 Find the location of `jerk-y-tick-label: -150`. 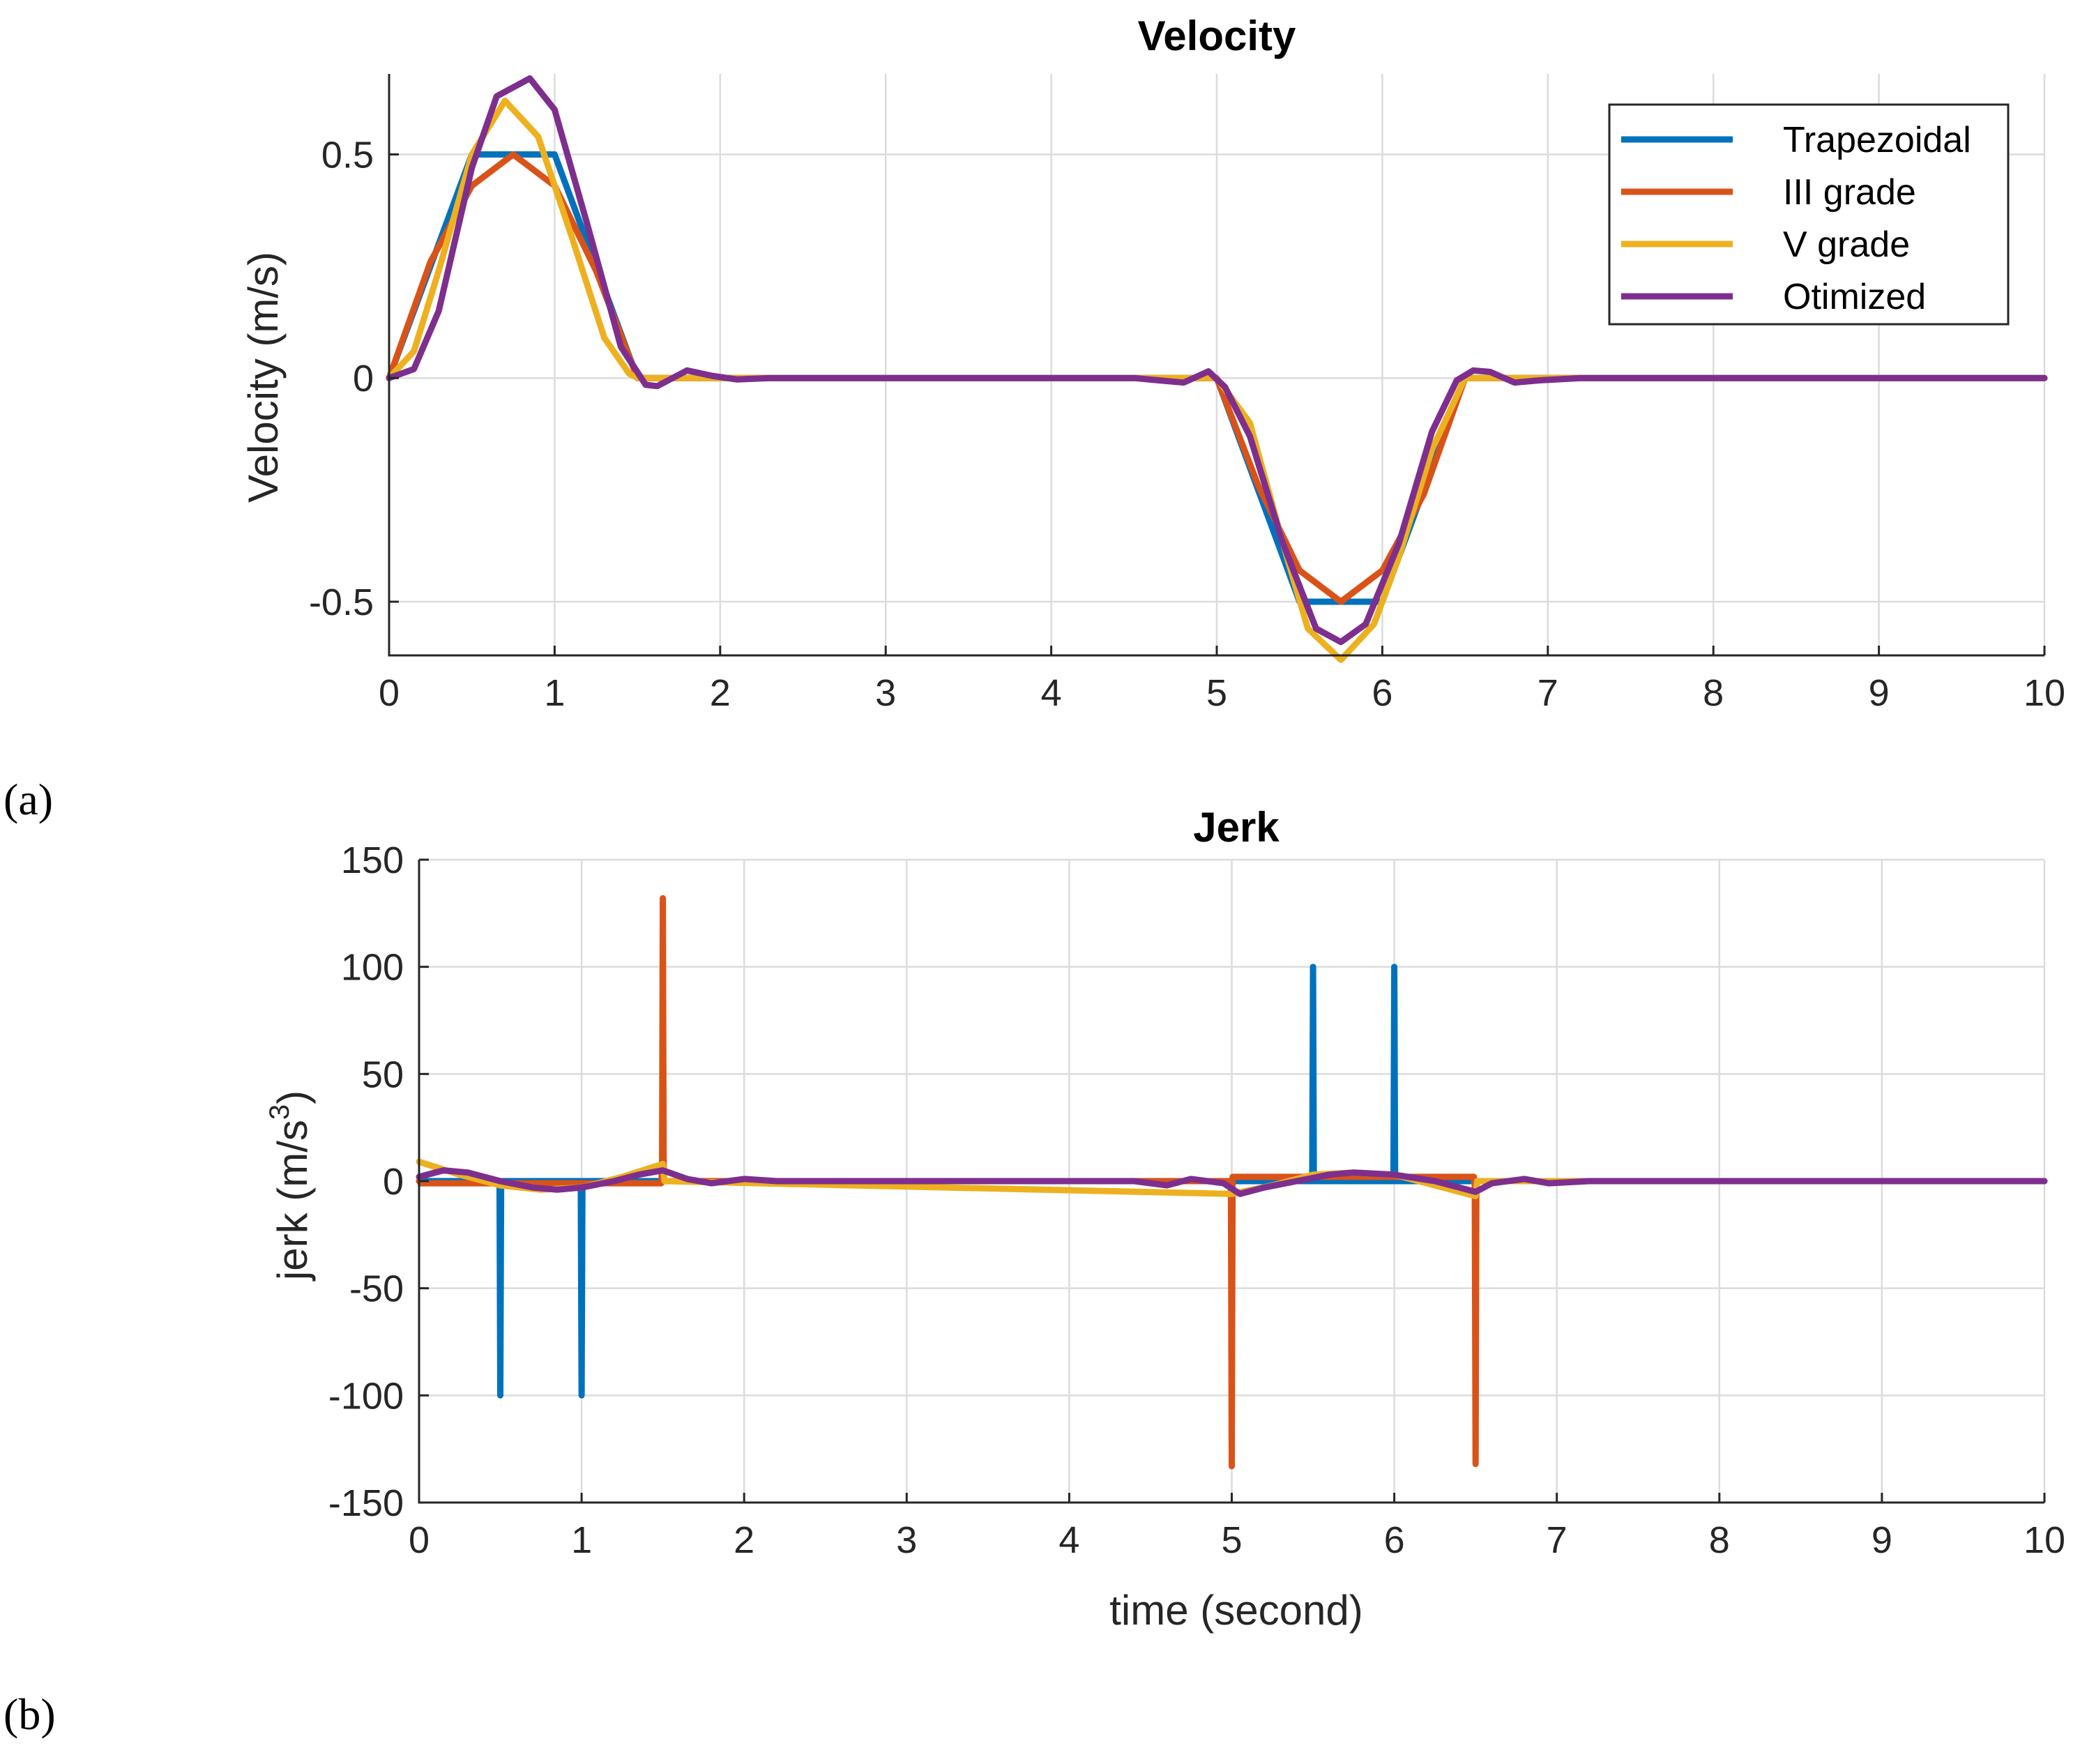

jerk-y-tick-label: -150 is located at coordinates (366, 1503).